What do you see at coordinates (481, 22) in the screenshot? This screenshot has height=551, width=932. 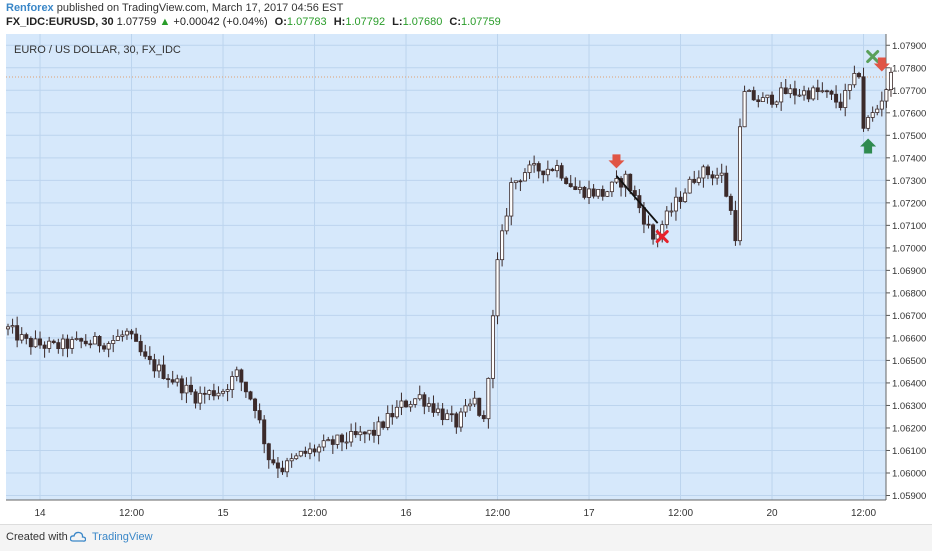 I see `close-value: 1.07759` at bounding box center [481, 22].